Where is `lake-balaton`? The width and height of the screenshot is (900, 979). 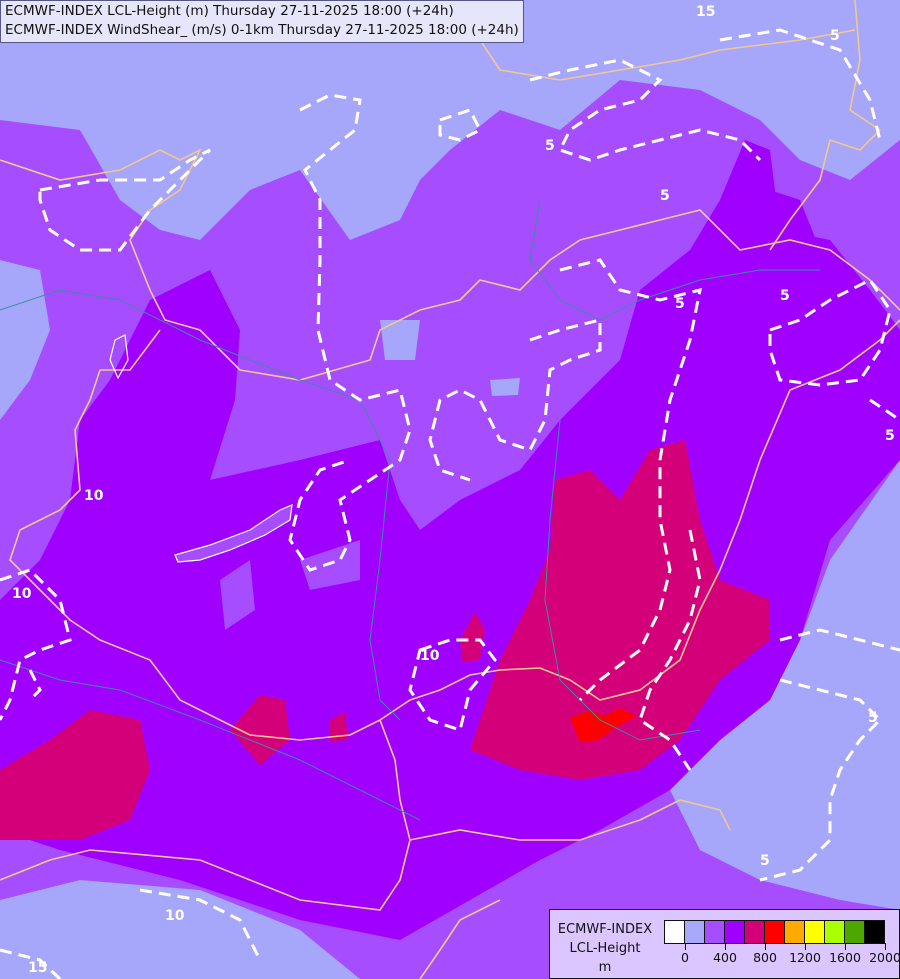 lake-balaton is located at coordinates (233, 533).